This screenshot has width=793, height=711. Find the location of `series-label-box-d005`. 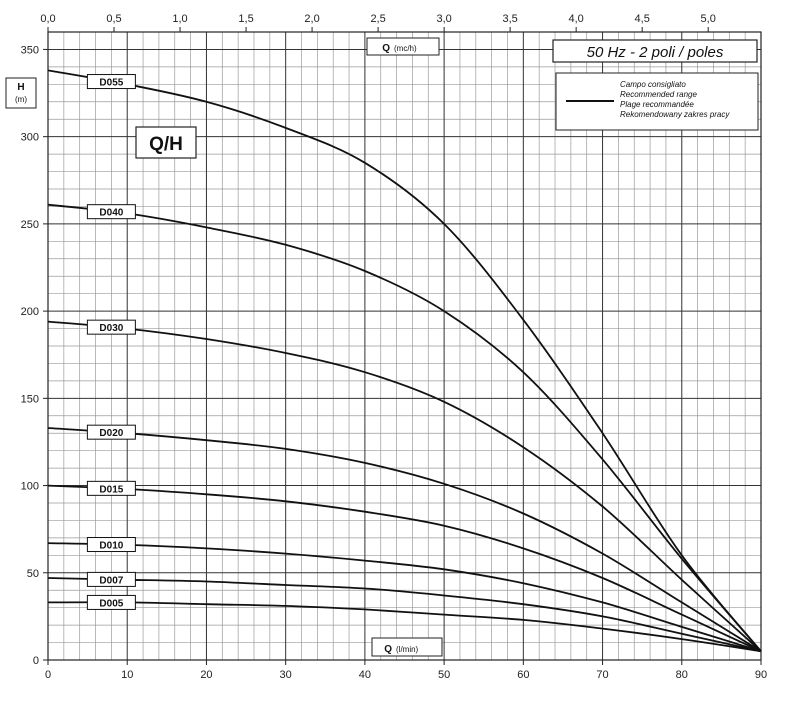

series-label-box-d005 is located at coordinates (111, 602).